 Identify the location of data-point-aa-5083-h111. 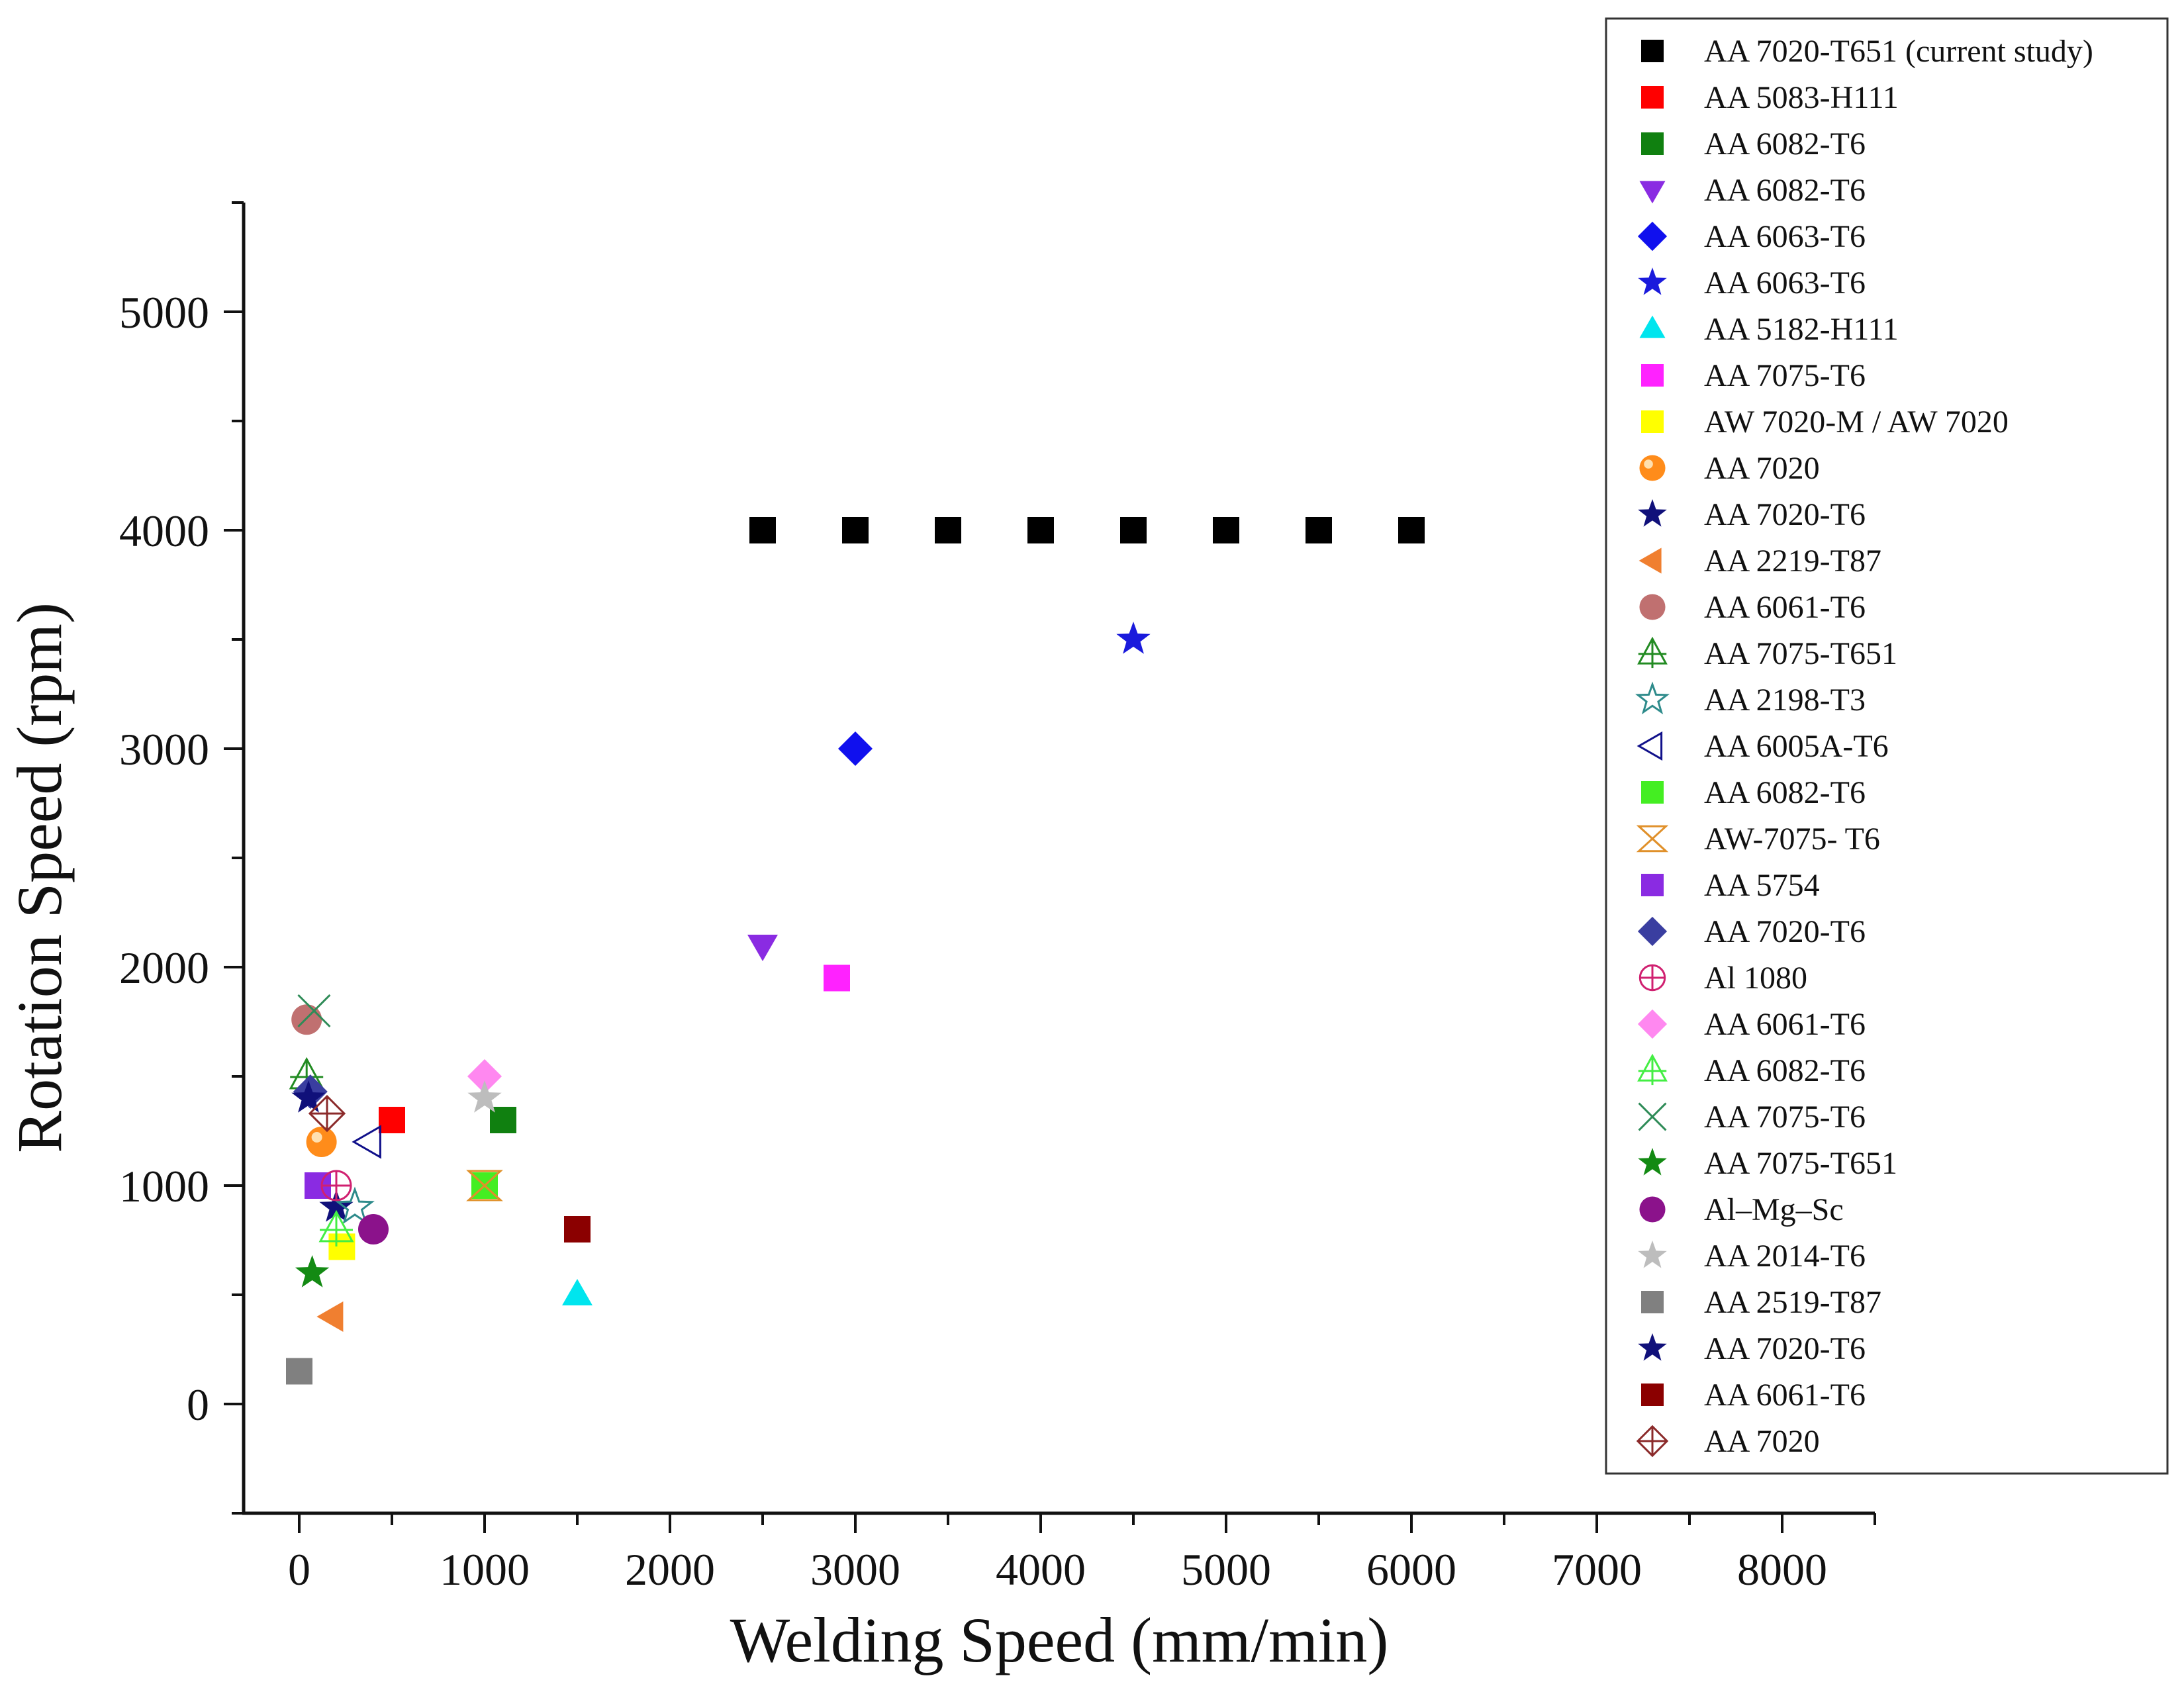
(392, 1120).